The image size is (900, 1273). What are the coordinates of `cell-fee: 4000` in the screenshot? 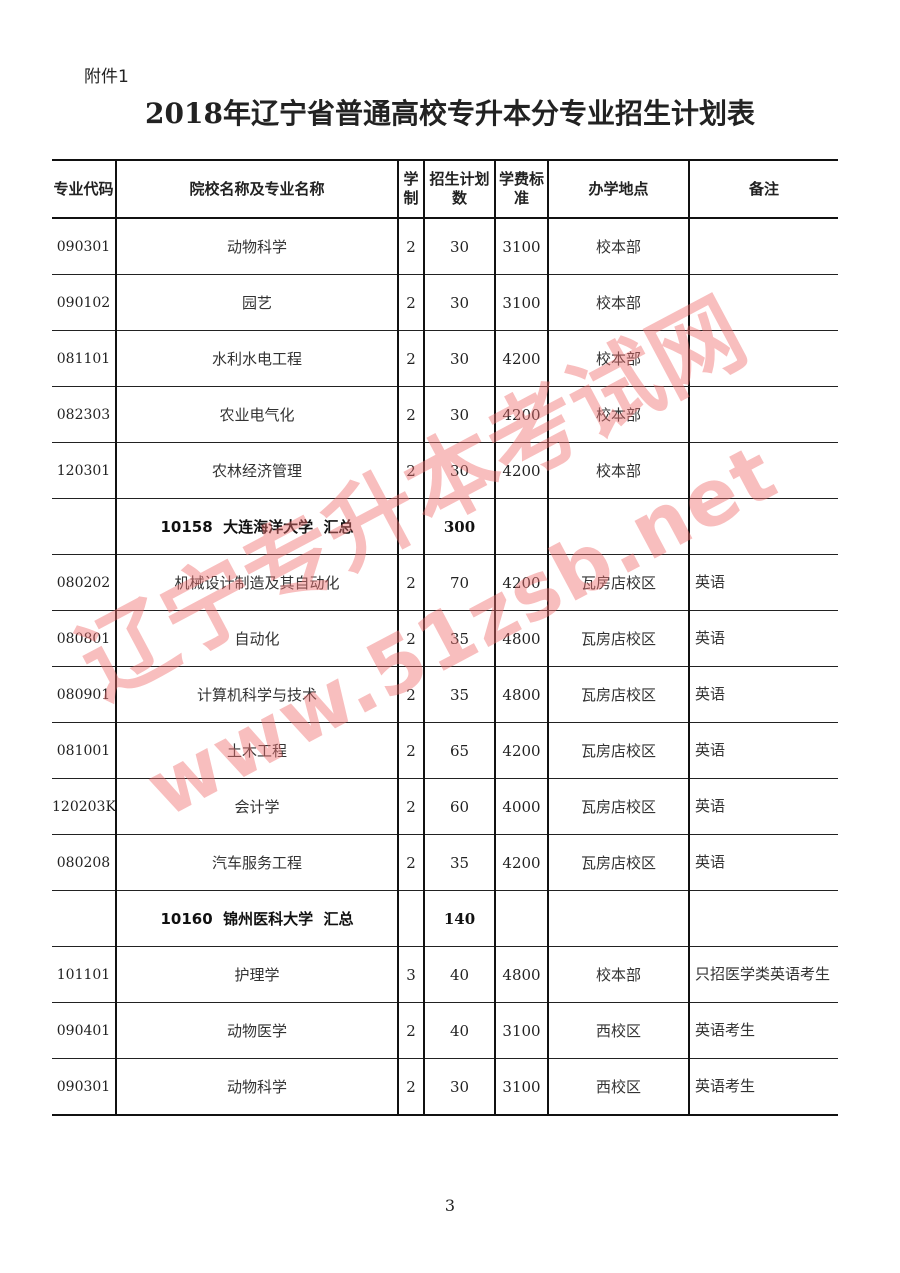 It's located at (521, 806).